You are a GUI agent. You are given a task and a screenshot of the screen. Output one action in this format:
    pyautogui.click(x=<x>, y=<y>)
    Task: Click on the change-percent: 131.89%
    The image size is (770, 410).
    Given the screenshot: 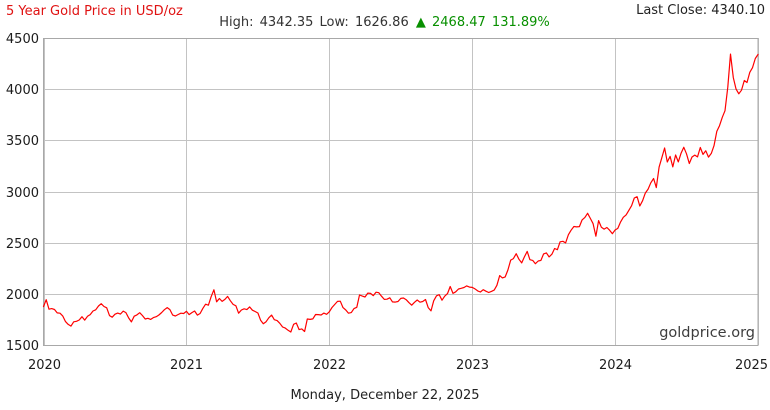 What is the action you would take?
    pyautogui.click(x=520, y=22)
    